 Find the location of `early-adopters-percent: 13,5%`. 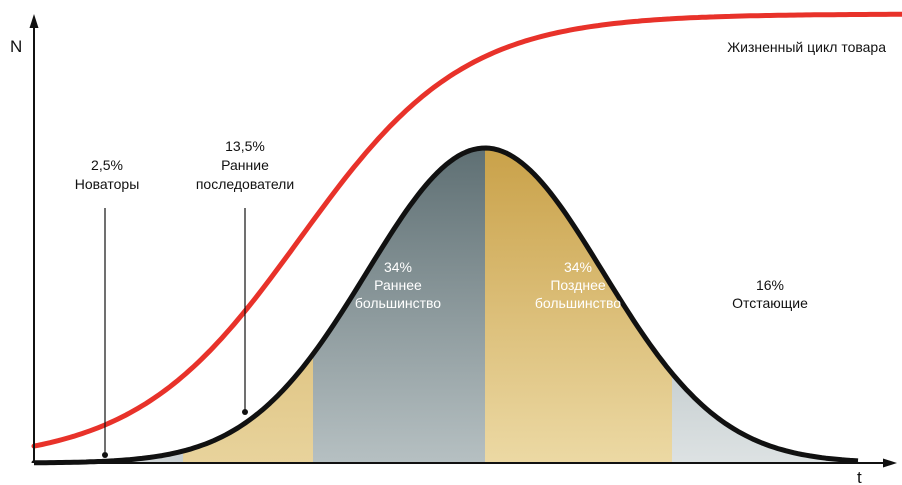

early-adopters-percent: 13,5% is located at coordinates (245, 146).